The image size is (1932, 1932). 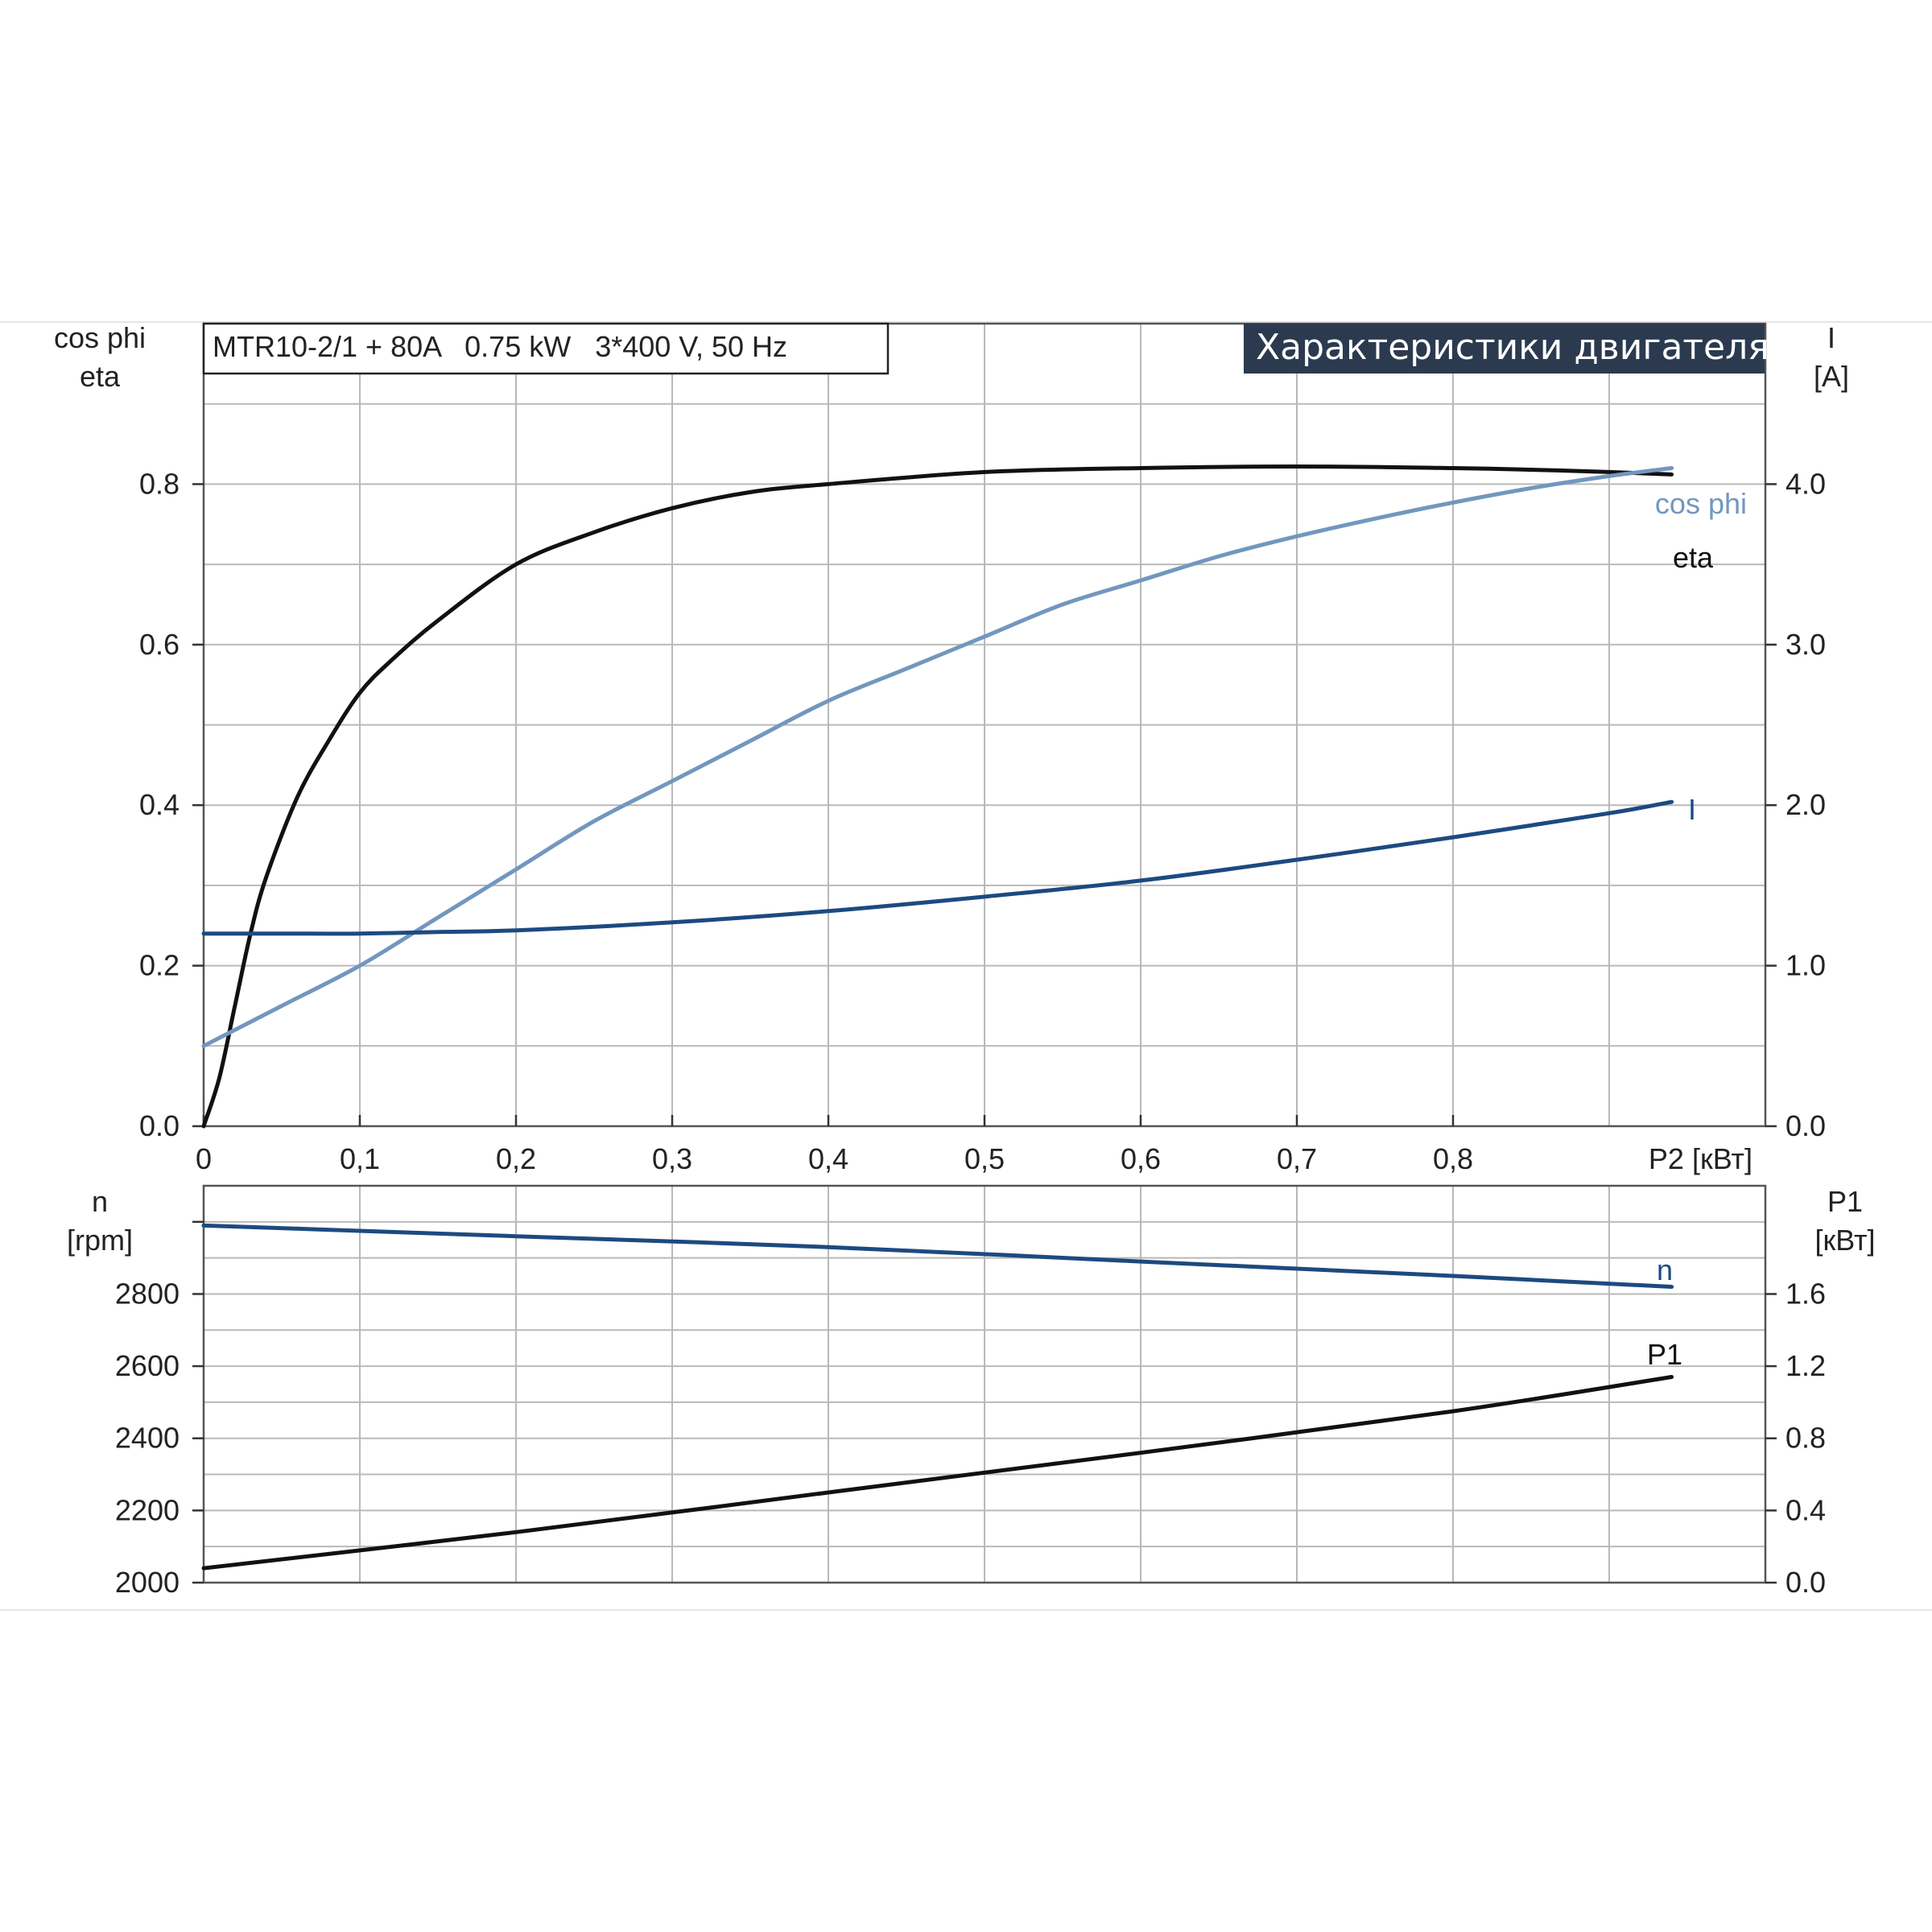 I want to click on y-right-tick-label: 4.0, so click(x=1805, y=483).